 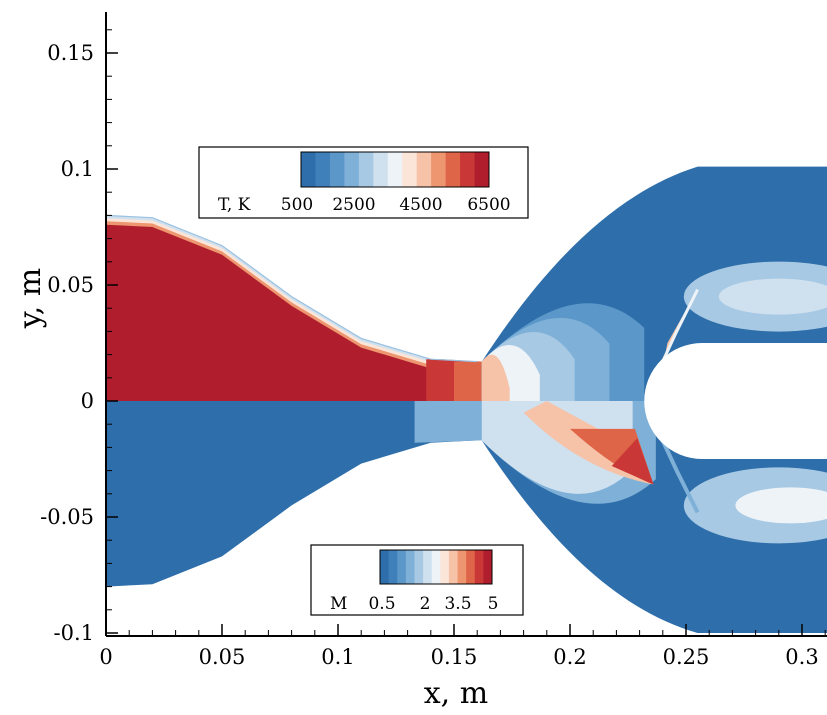 I want to click on temperature-colorbar-border, so click(x=395, y=169).